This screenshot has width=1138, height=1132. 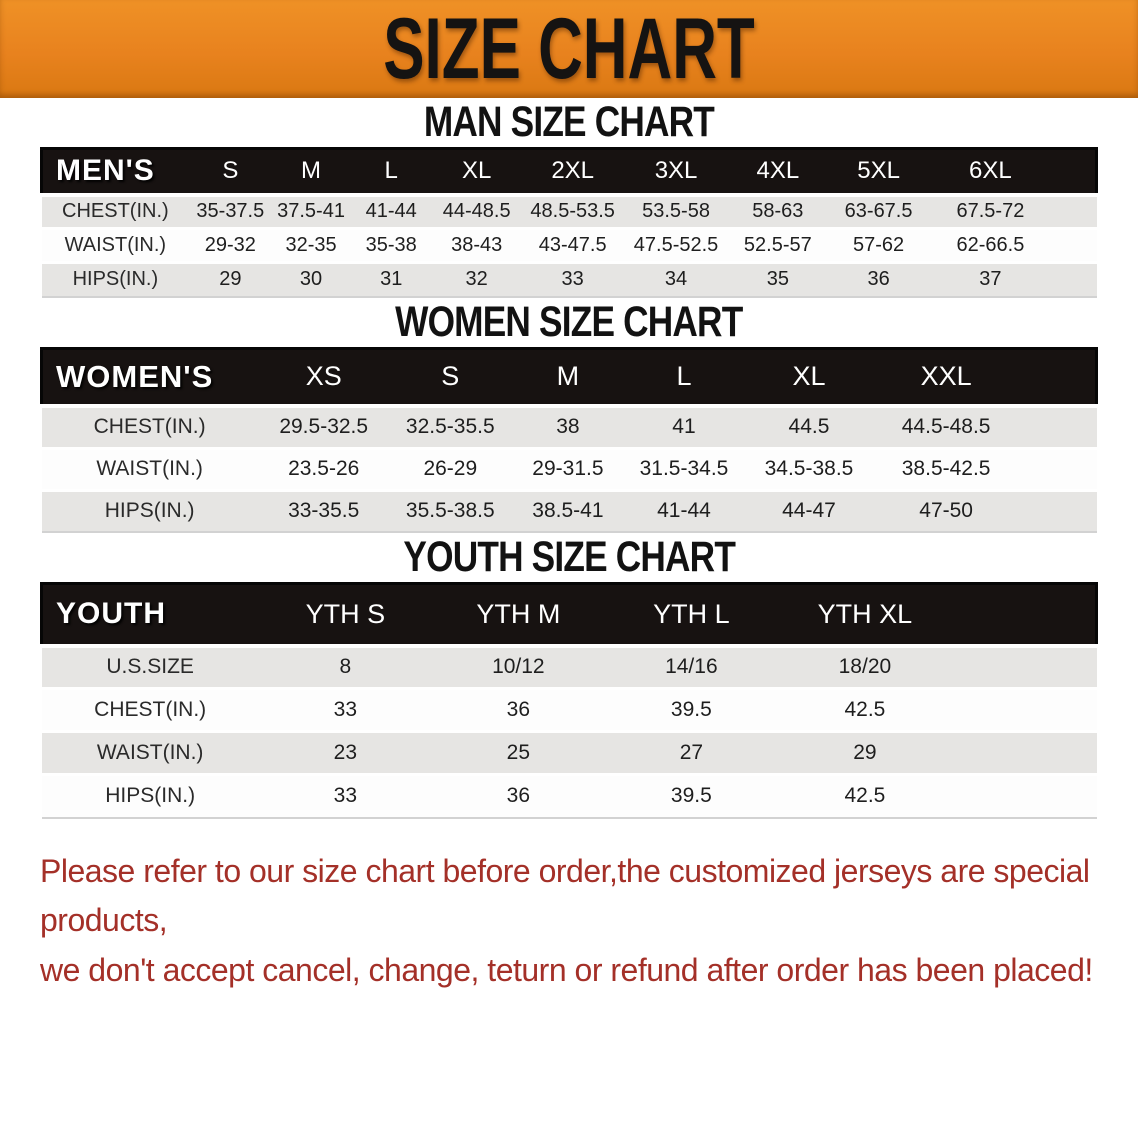 I want to click on measurement-row: HIPS(IN.) 33 36 39.5 42.5, so click(x=569, y=796).